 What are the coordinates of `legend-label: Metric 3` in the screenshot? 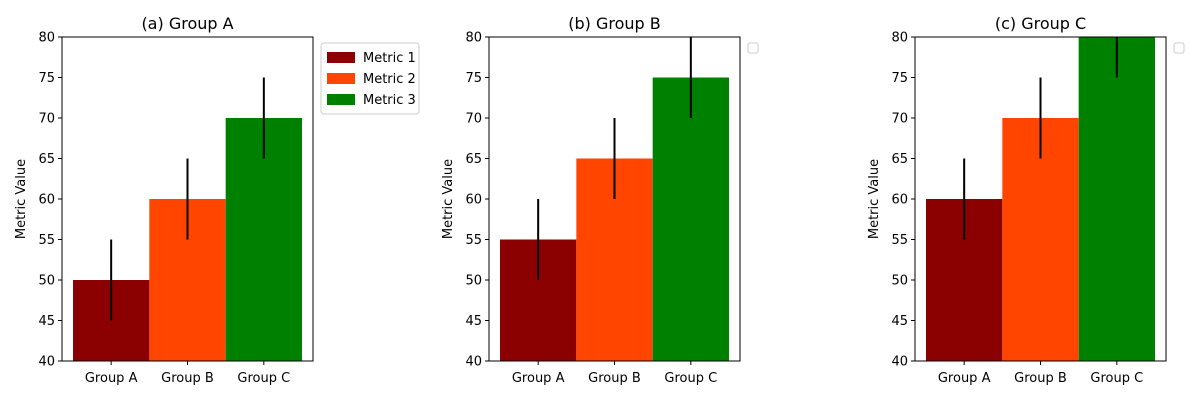 It's located at (389, 100).